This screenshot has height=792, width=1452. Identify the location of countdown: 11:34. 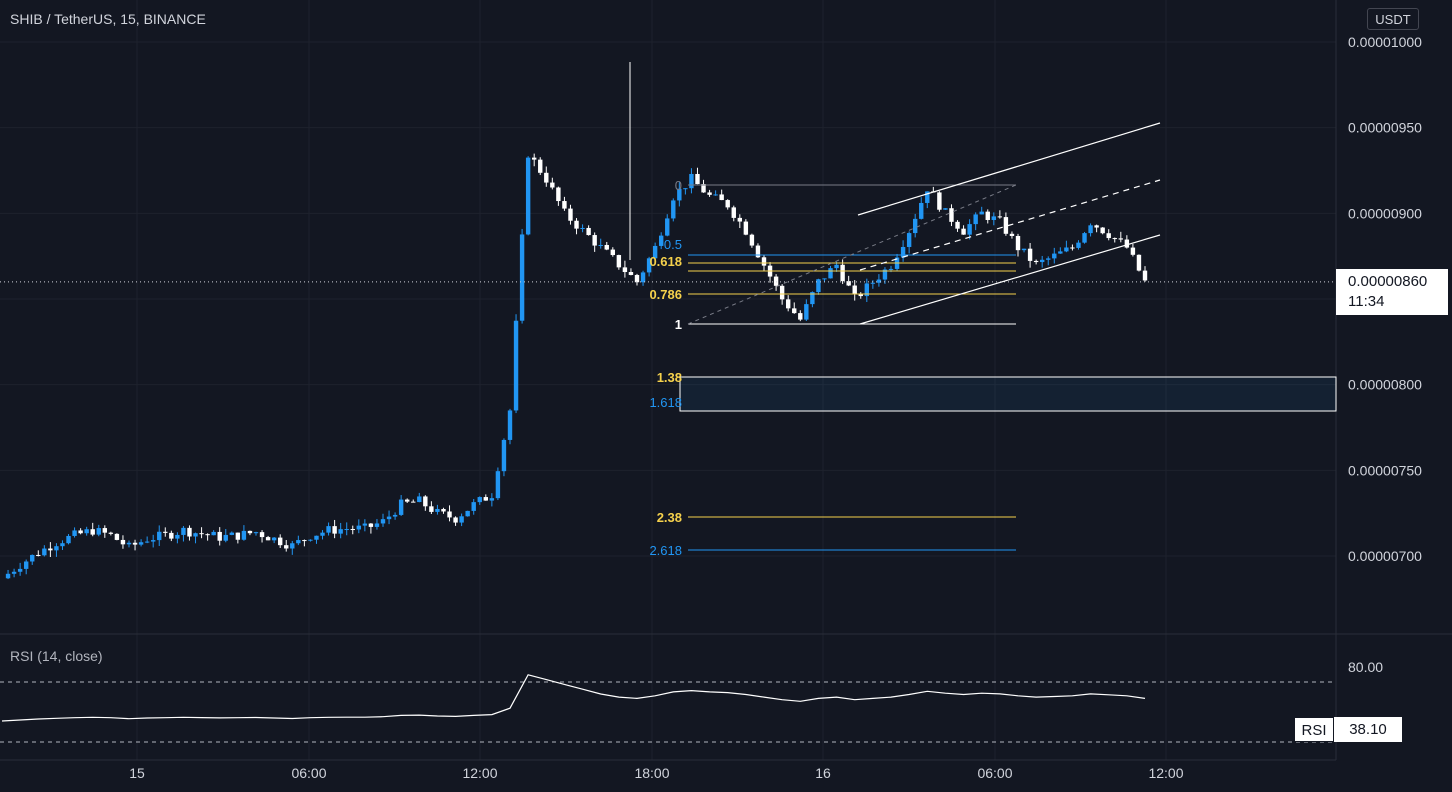
(1366, 301).